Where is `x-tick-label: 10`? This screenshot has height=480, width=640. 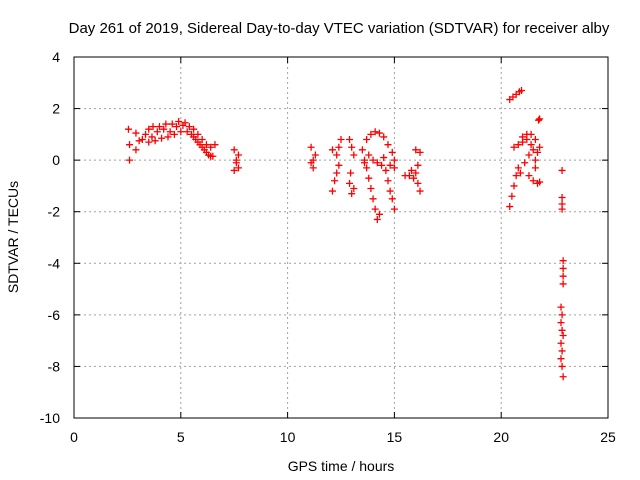 x-tick-label: 10 is located at coordinates (288, 437).